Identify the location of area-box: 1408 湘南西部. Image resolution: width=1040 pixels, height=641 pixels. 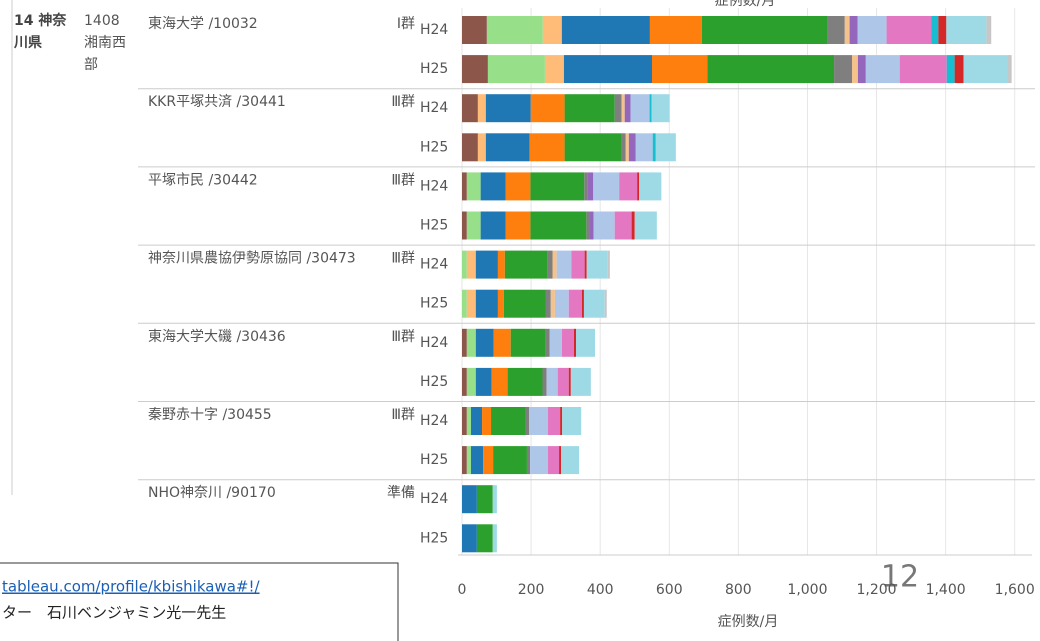
(105, 41).